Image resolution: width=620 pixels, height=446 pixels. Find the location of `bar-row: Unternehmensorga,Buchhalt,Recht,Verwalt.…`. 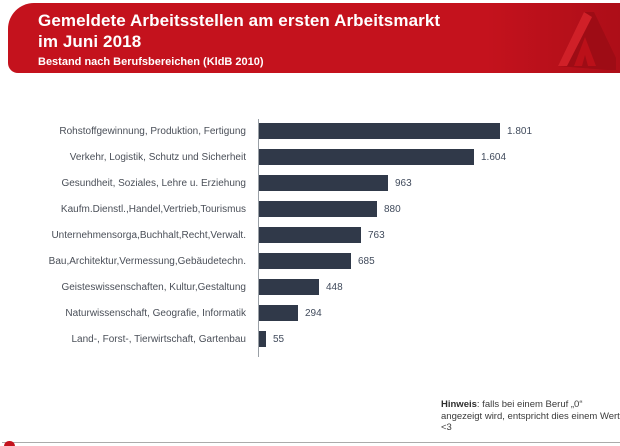

bar-row: Unternehmensorga,Buchhalt,Recht,Verwalt.… is located at coordinates (310, 235).